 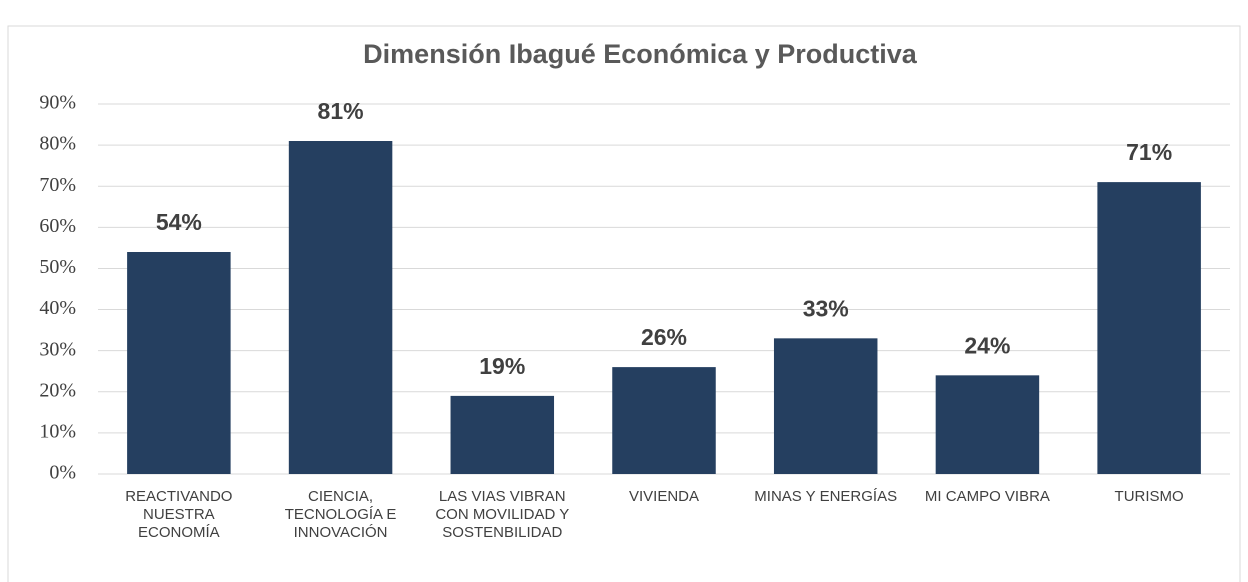 What do you see at coordinates (1149, 496) in the screenshot?
I see `x-tick-label: TURISMO` at bounding box center [1149, 496].